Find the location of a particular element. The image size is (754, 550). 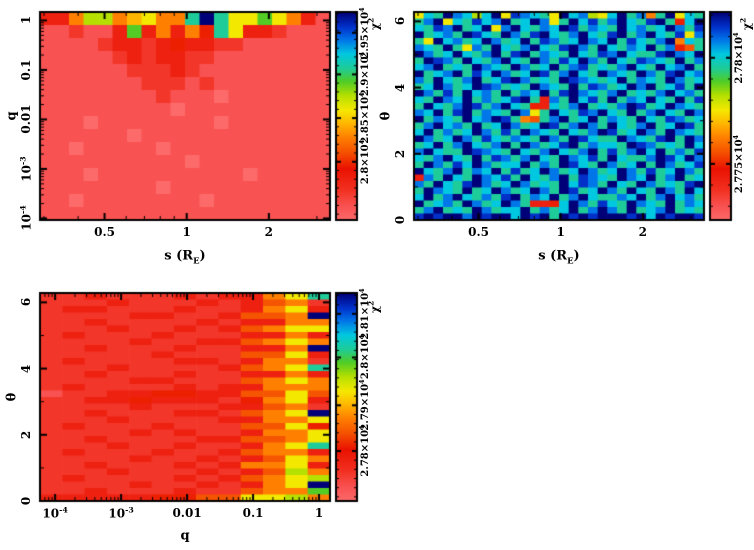

x-tick-label: 10⁻³ is located at coordinates (121, 513).